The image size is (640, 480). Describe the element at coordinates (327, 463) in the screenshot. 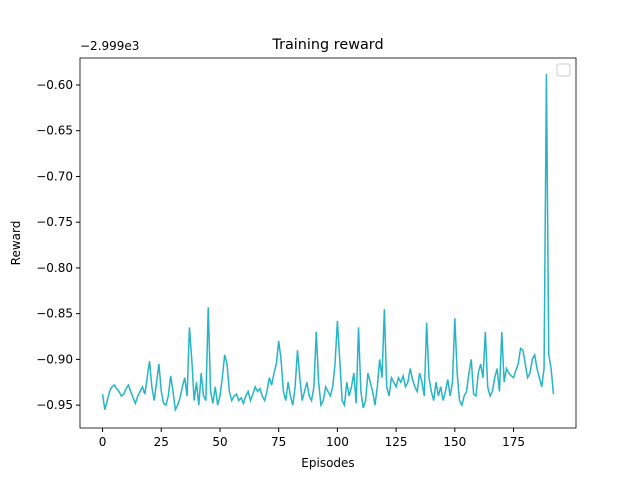

I see `x-axis-label: Episodes` at that location.